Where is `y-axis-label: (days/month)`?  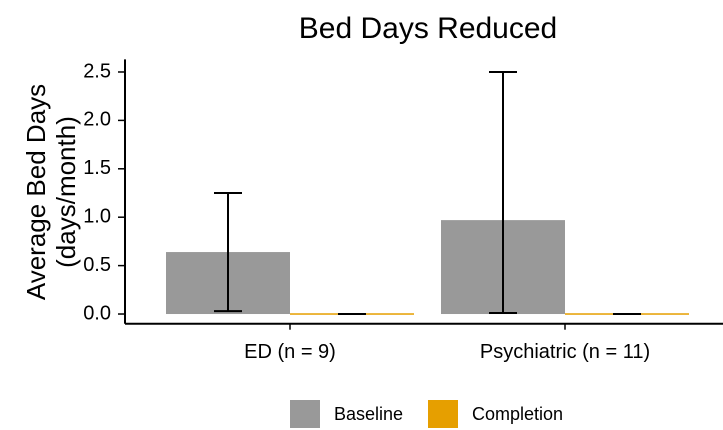 y-axis-label: (days/month) is located at coordinates (66, 192).